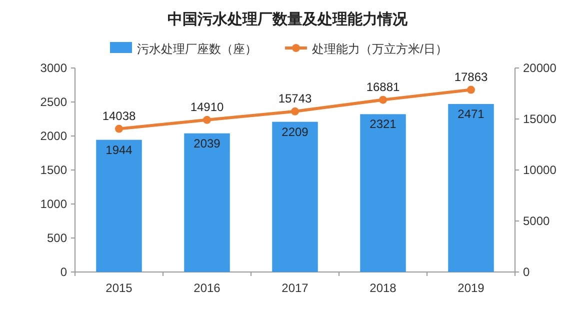 This screenshot has height=326, width=575. Describe the element at coordinates (207, 107) in the screenshot. I see `data-label: 14910` at that location.